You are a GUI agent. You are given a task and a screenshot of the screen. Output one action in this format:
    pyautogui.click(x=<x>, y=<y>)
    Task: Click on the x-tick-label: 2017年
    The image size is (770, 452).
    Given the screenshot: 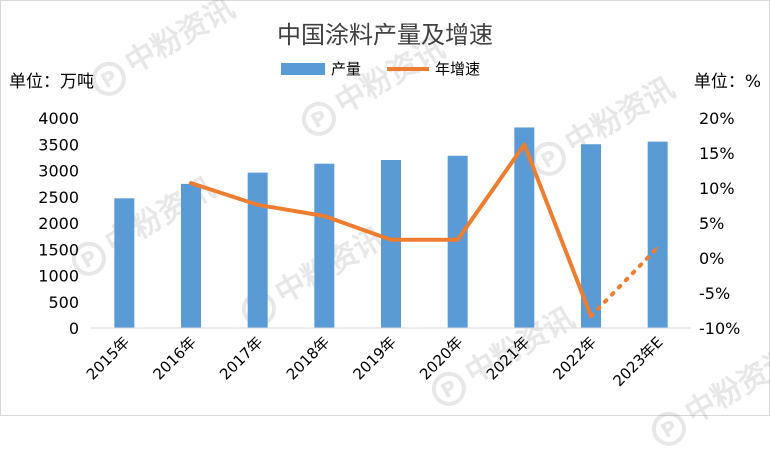 What is the action you would take?
    pyautogui.click(x=241, y=358)
    